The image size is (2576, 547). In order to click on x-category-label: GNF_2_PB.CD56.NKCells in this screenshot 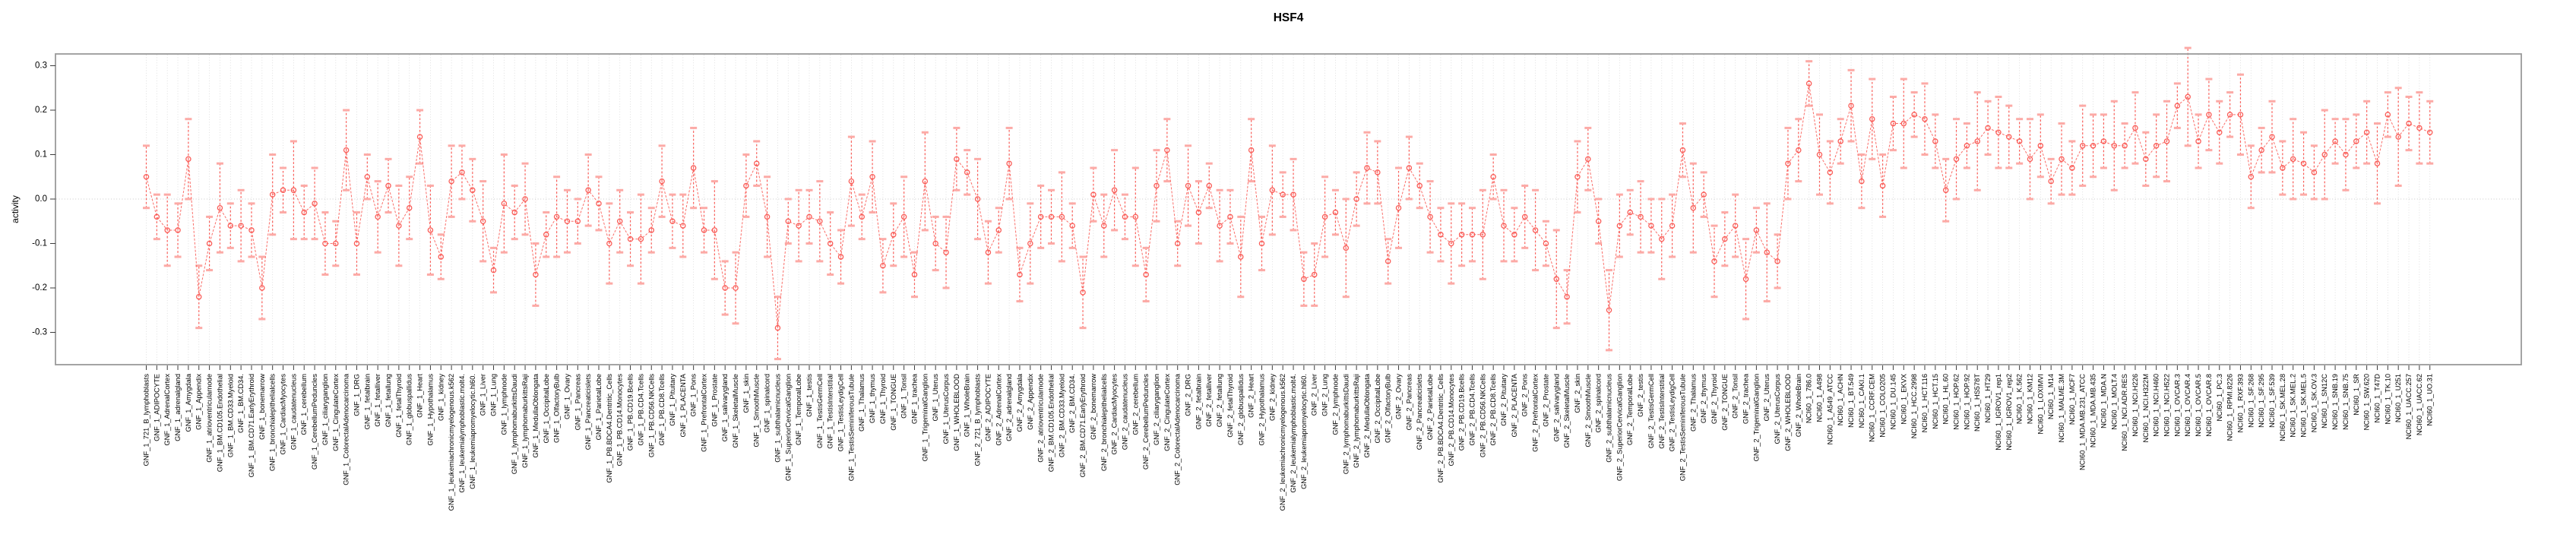, I will do `click(1482, 415)`.